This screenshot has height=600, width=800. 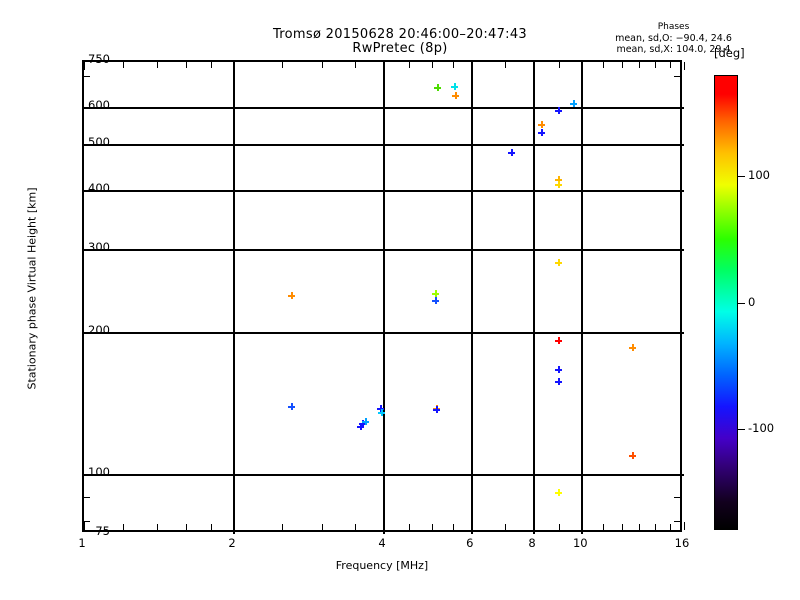 I want to click on phase-legend-row-o: mean, sd,O: −90.4, 24.6, so click(x=673, y=38).